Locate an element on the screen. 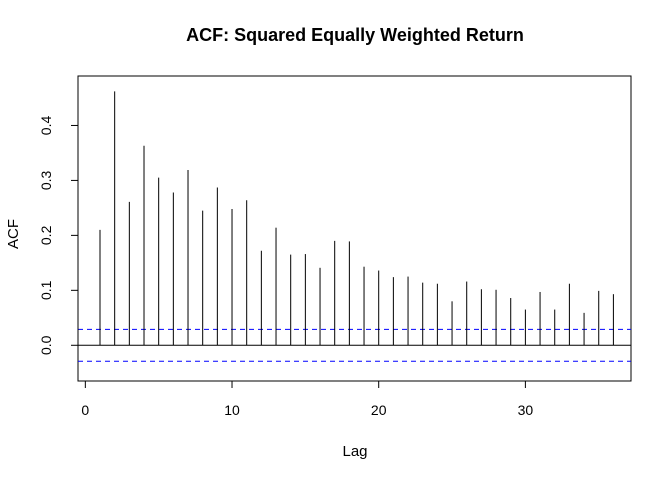  y-tick-label: 0.1 is located at coordinates (46, 290).